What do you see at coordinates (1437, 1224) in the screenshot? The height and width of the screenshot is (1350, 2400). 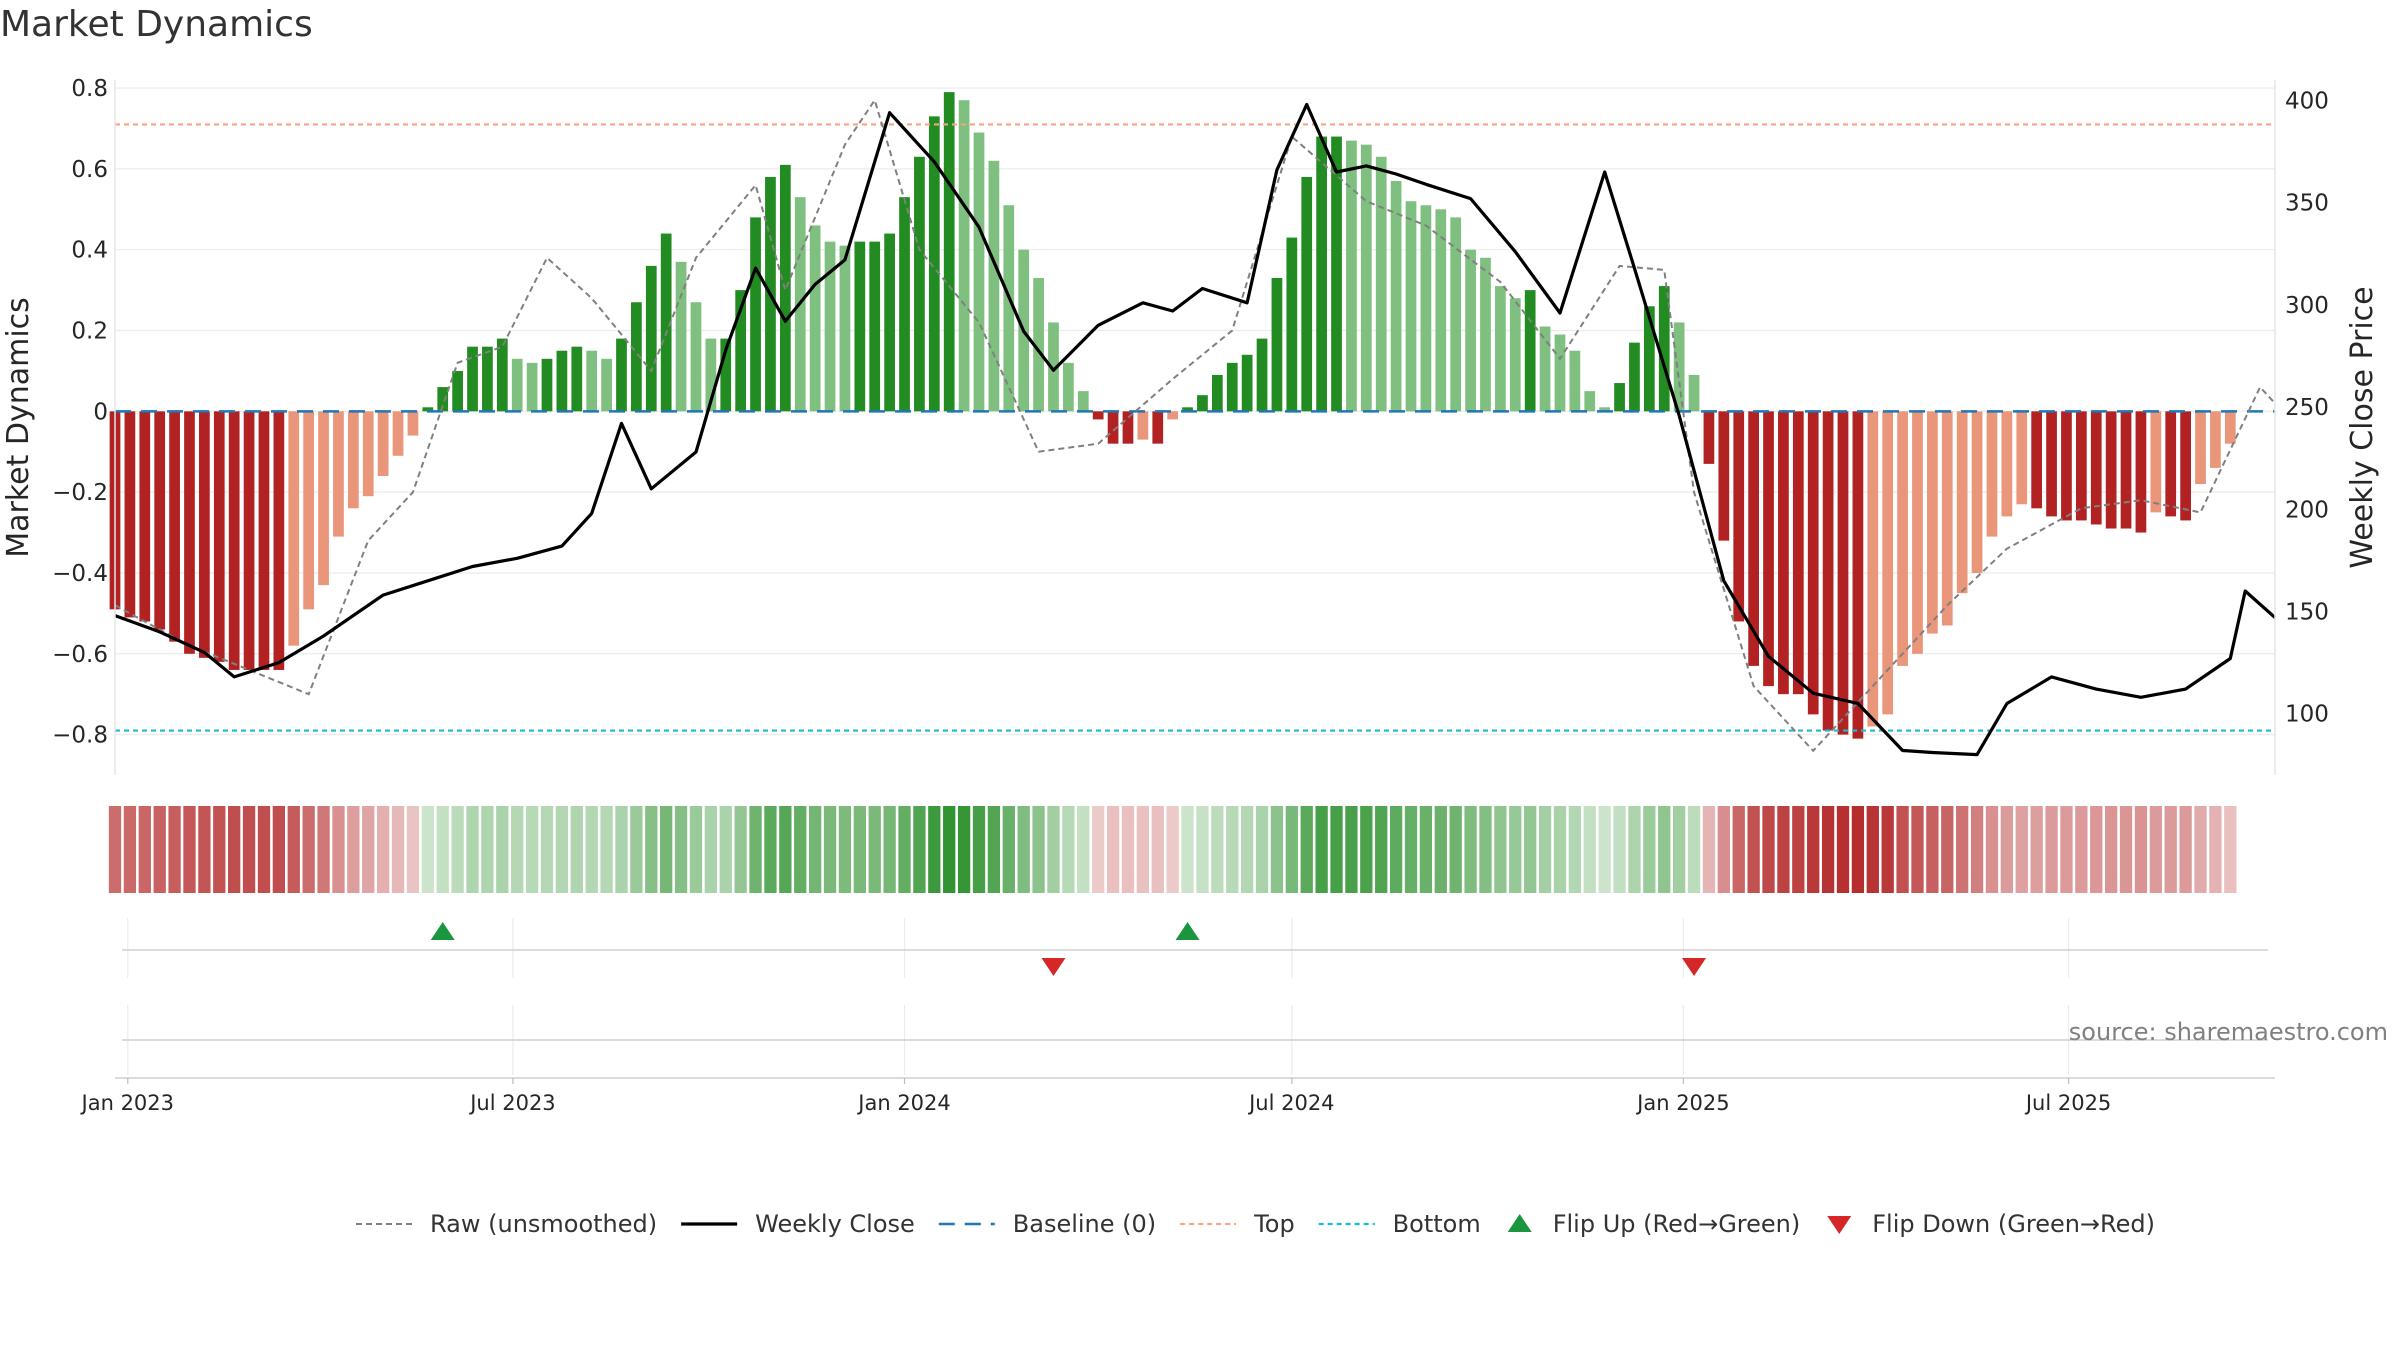 I see `legend-label: Bottom` at bounding box center [1437, 1224].